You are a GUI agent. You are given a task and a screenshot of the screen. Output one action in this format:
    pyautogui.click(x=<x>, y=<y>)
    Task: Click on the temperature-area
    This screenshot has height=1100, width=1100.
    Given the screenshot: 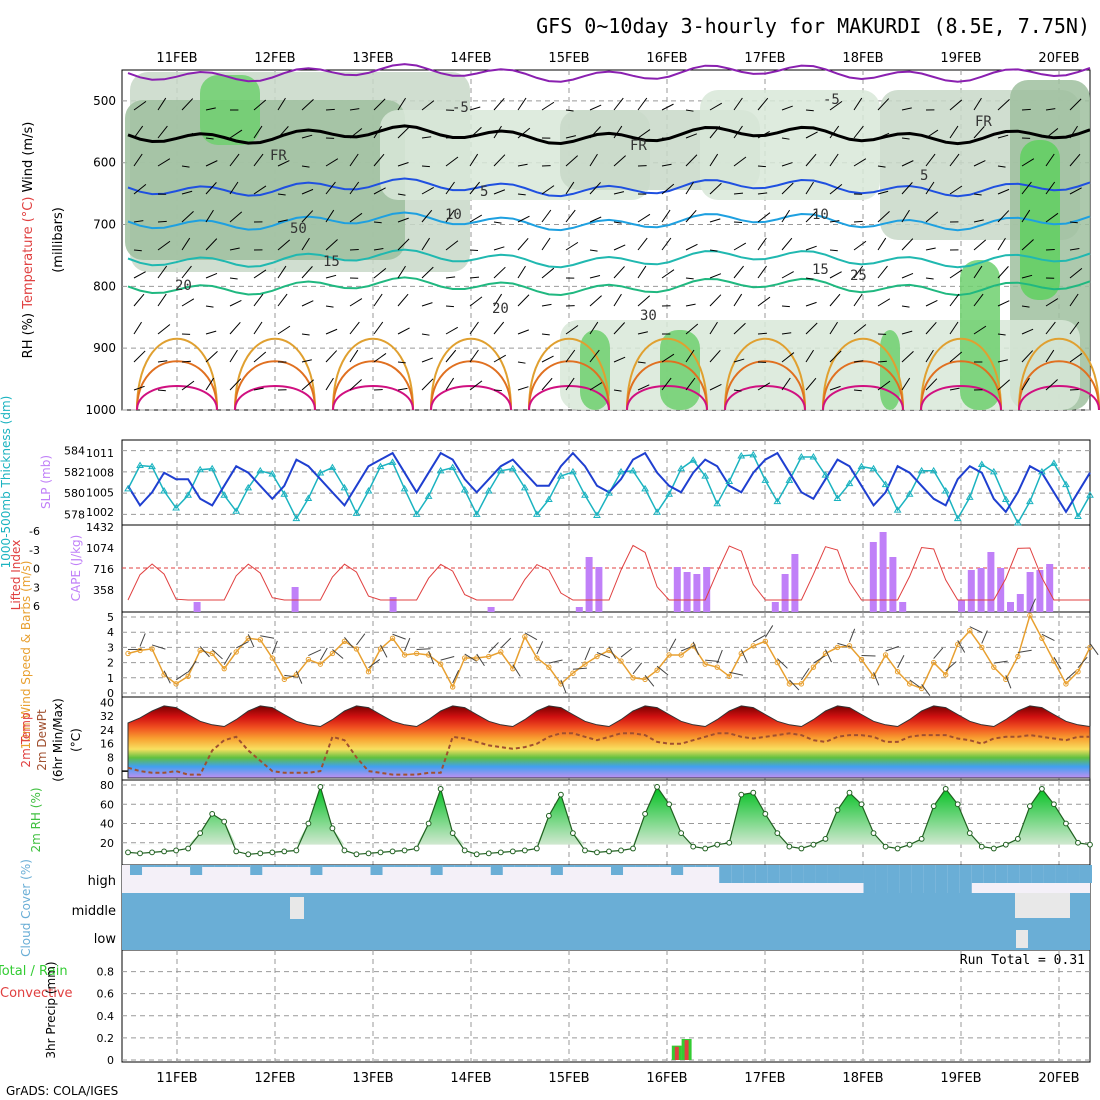 What is the action you would take?
    pyautogui.click(x=609, y=742)
    